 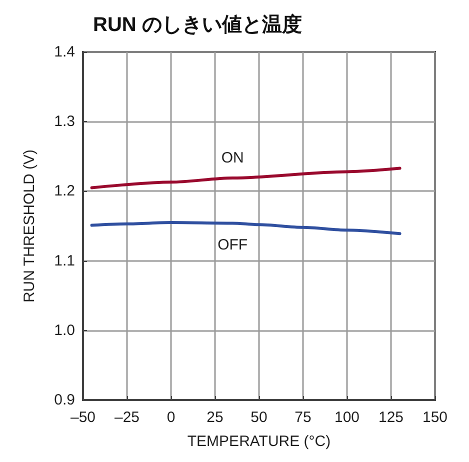 What do you see at coordinates (259, 441) in the screenshot?
I see `x-axis-title: TEMPERATURE (°C)` at bounding box center [259, 441].